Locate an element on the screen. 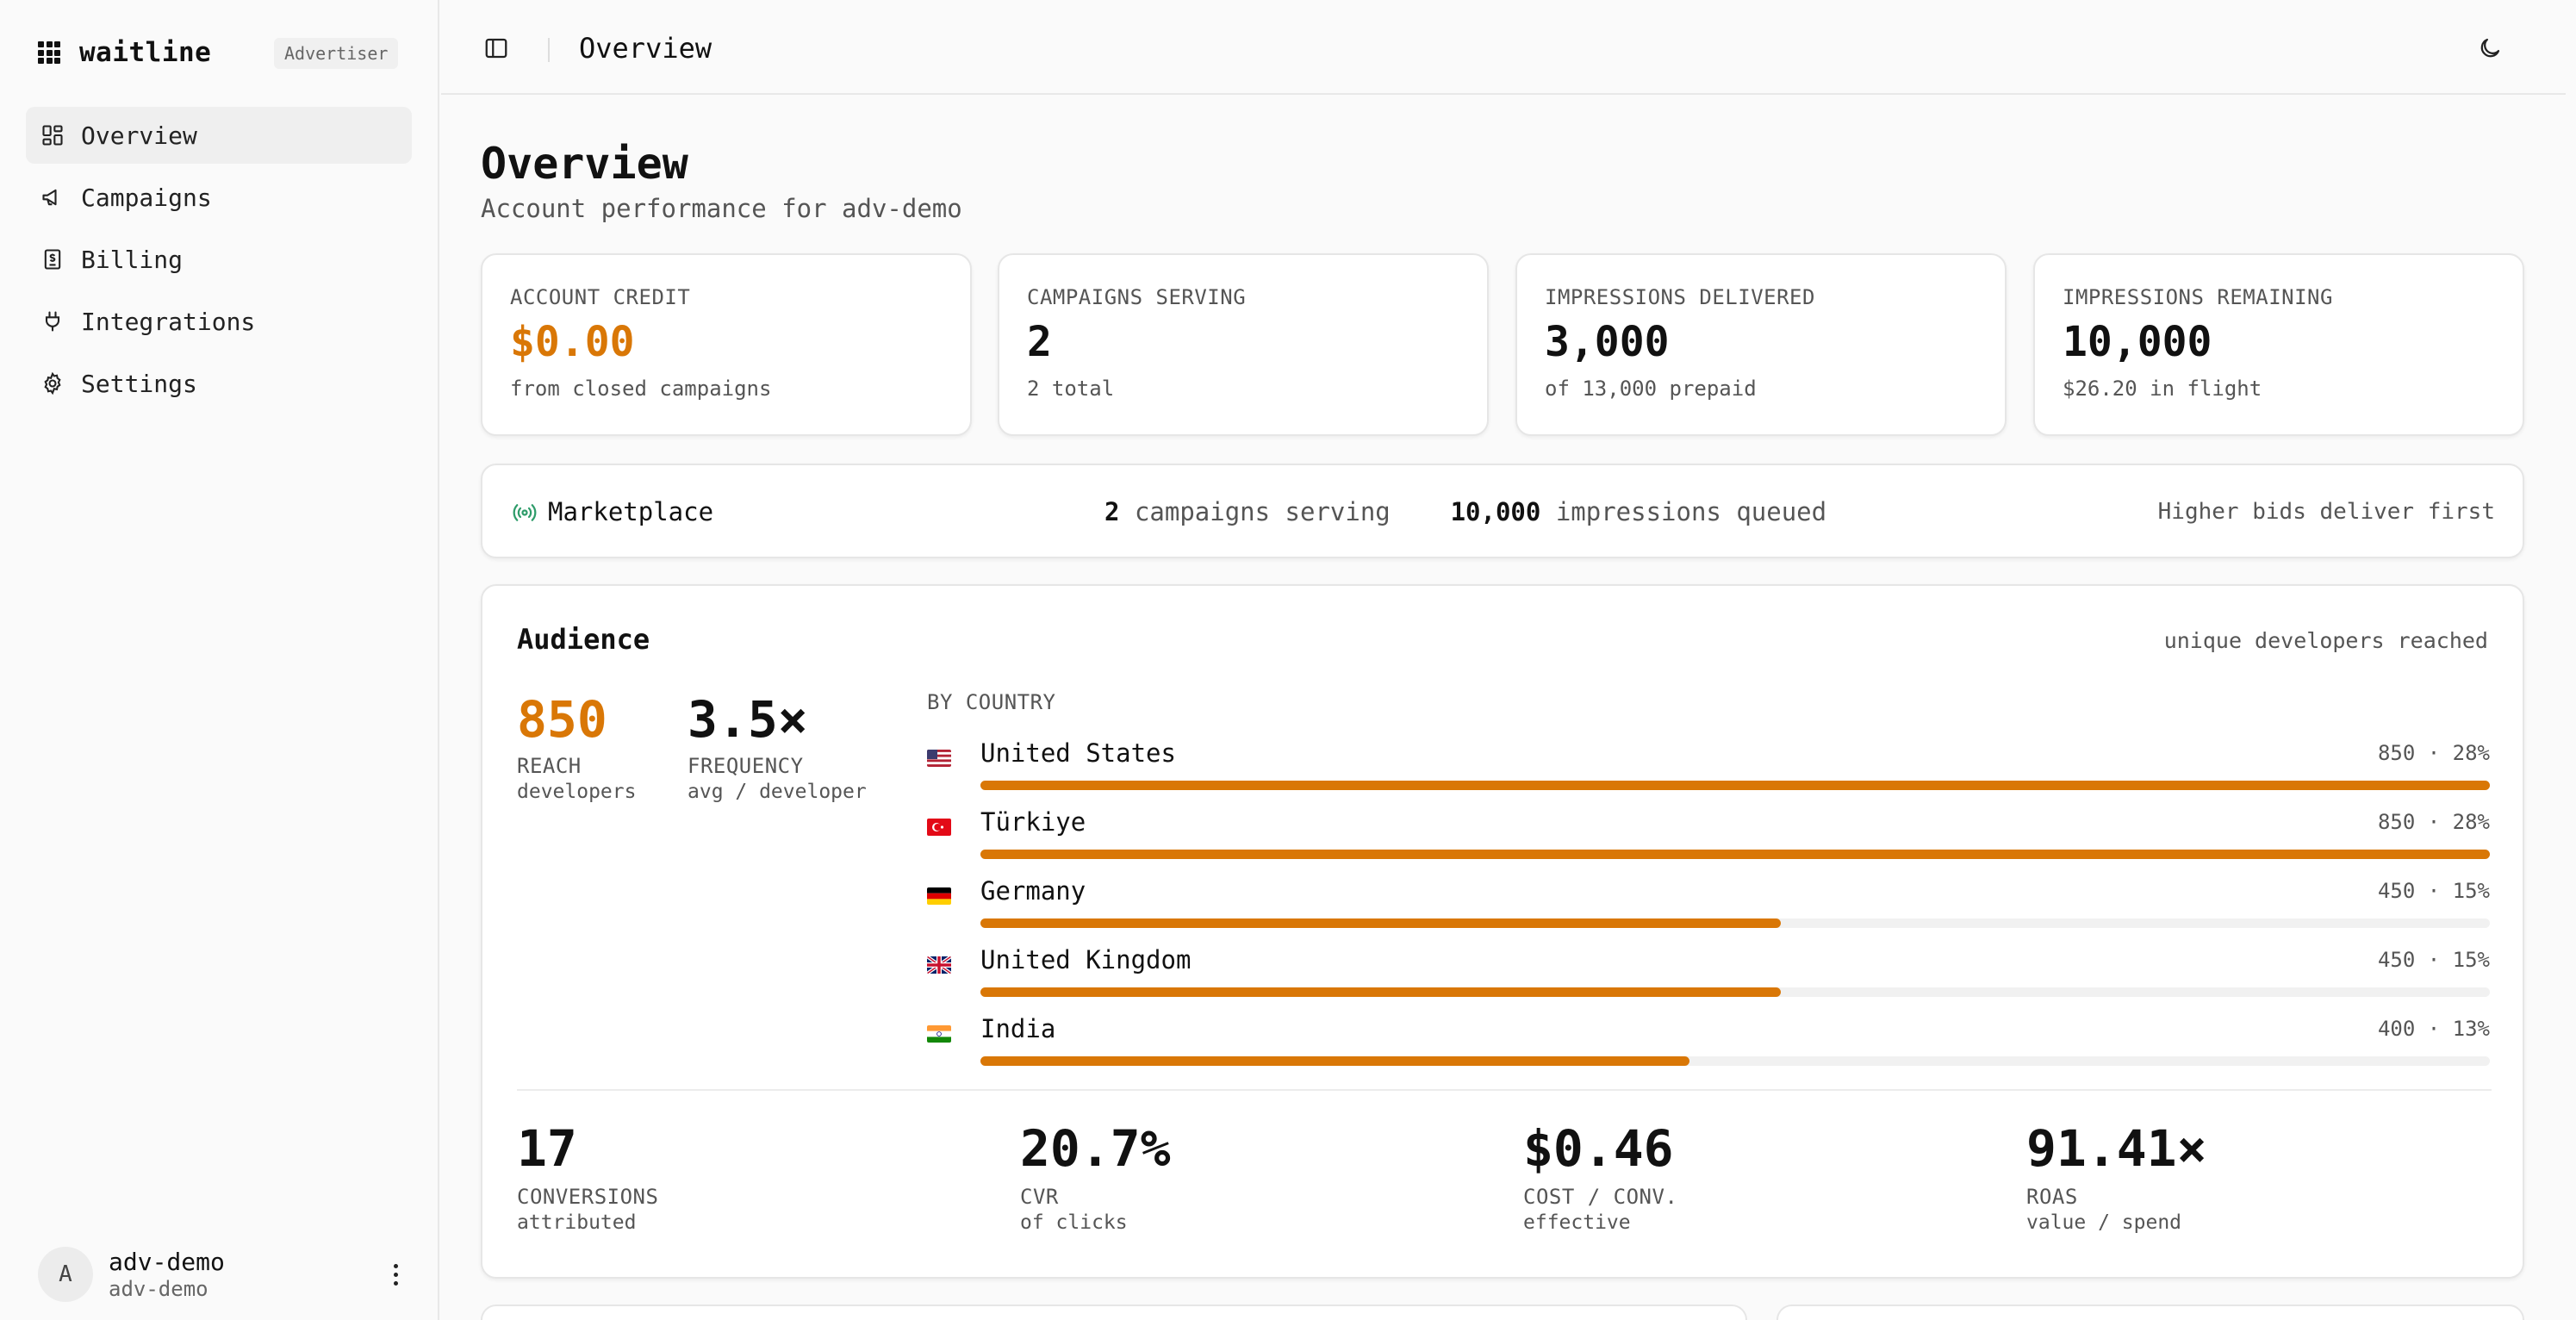  sidebar-toggle-icon is located at coordinates (496, 48).